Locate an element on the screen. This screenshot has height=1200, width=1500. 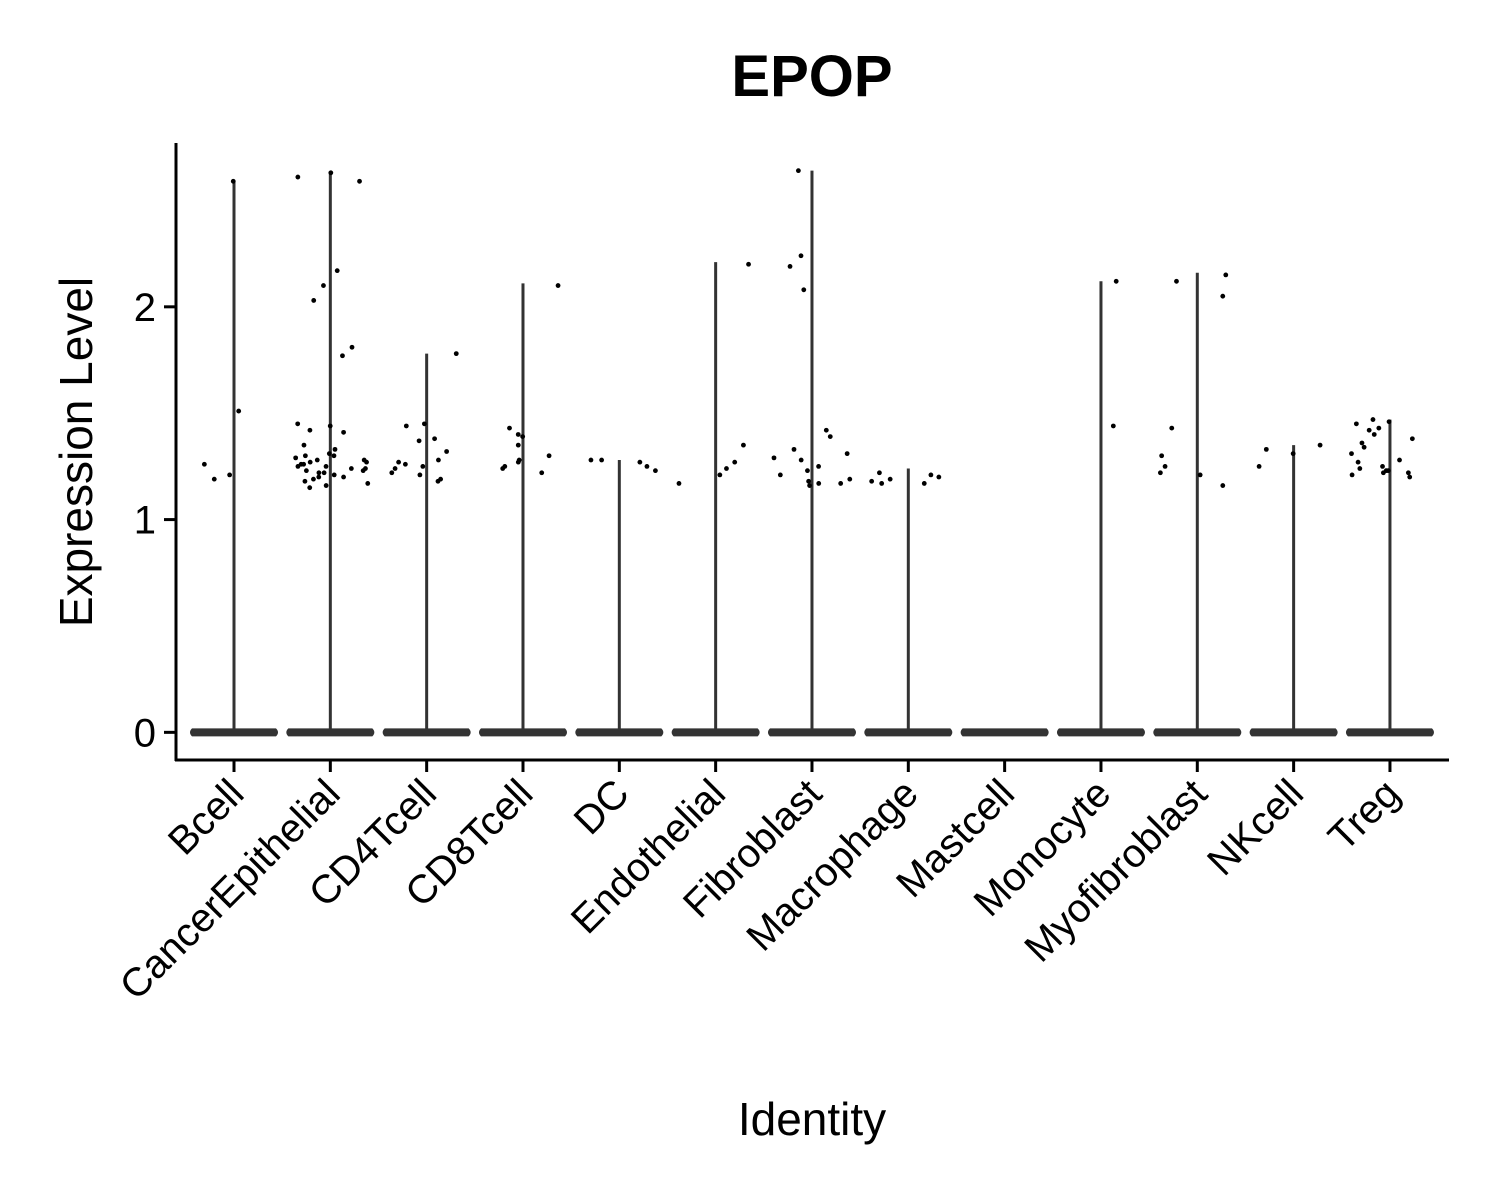
y-tick-label: 0 is located at coordinates (145, 733).